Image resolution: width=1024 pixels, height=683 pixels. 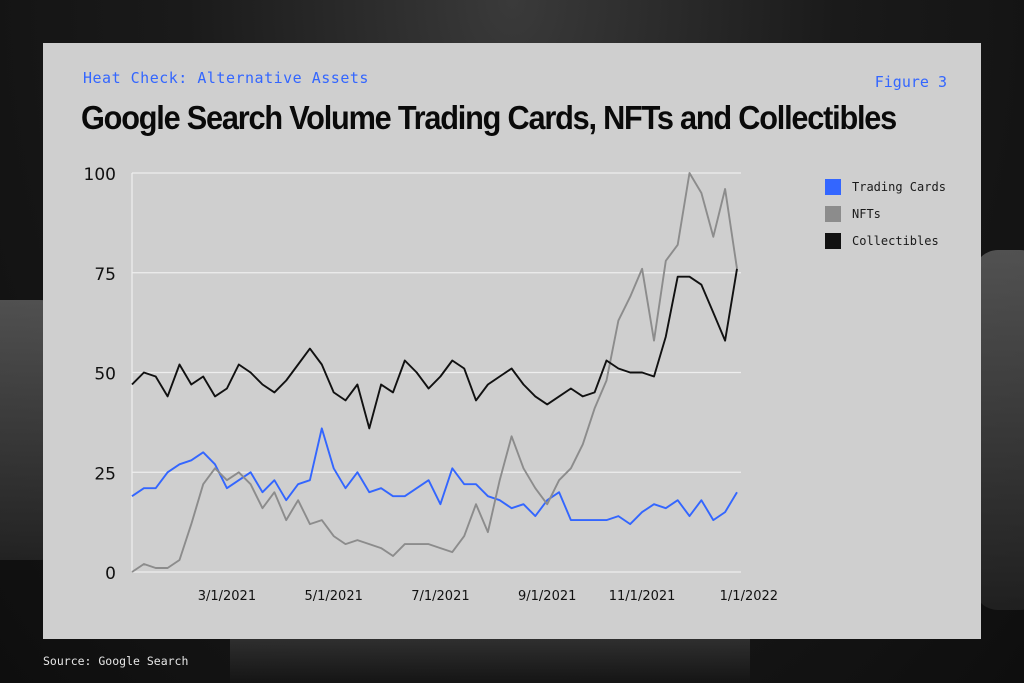 I want to click on legend: Trading Cards NFTs Collectibles, so click(x=885, y=213).